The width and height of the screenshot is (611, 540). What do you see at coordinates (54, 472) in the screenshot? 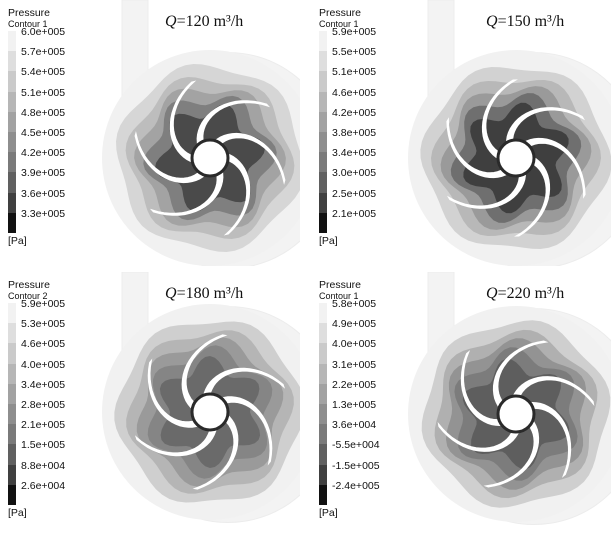
I see `legend-row: 8.8e+004` at bounding box center [54, 472].